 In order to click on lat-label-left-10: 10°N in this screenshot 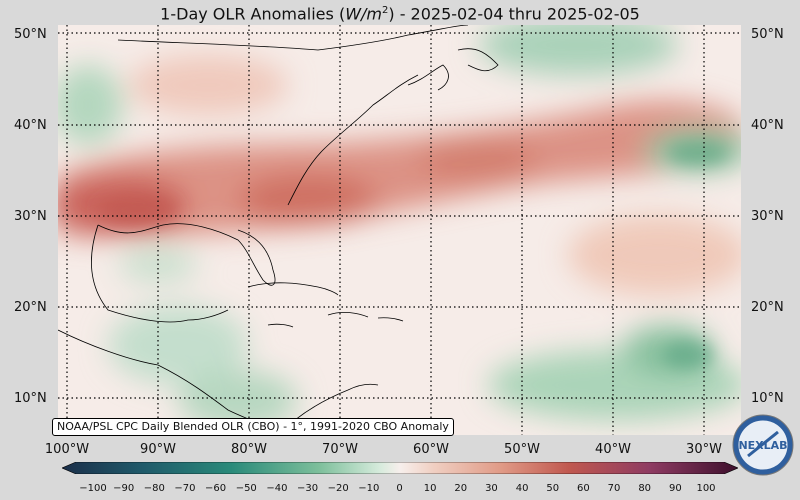, I will do `click(30, 398)`.